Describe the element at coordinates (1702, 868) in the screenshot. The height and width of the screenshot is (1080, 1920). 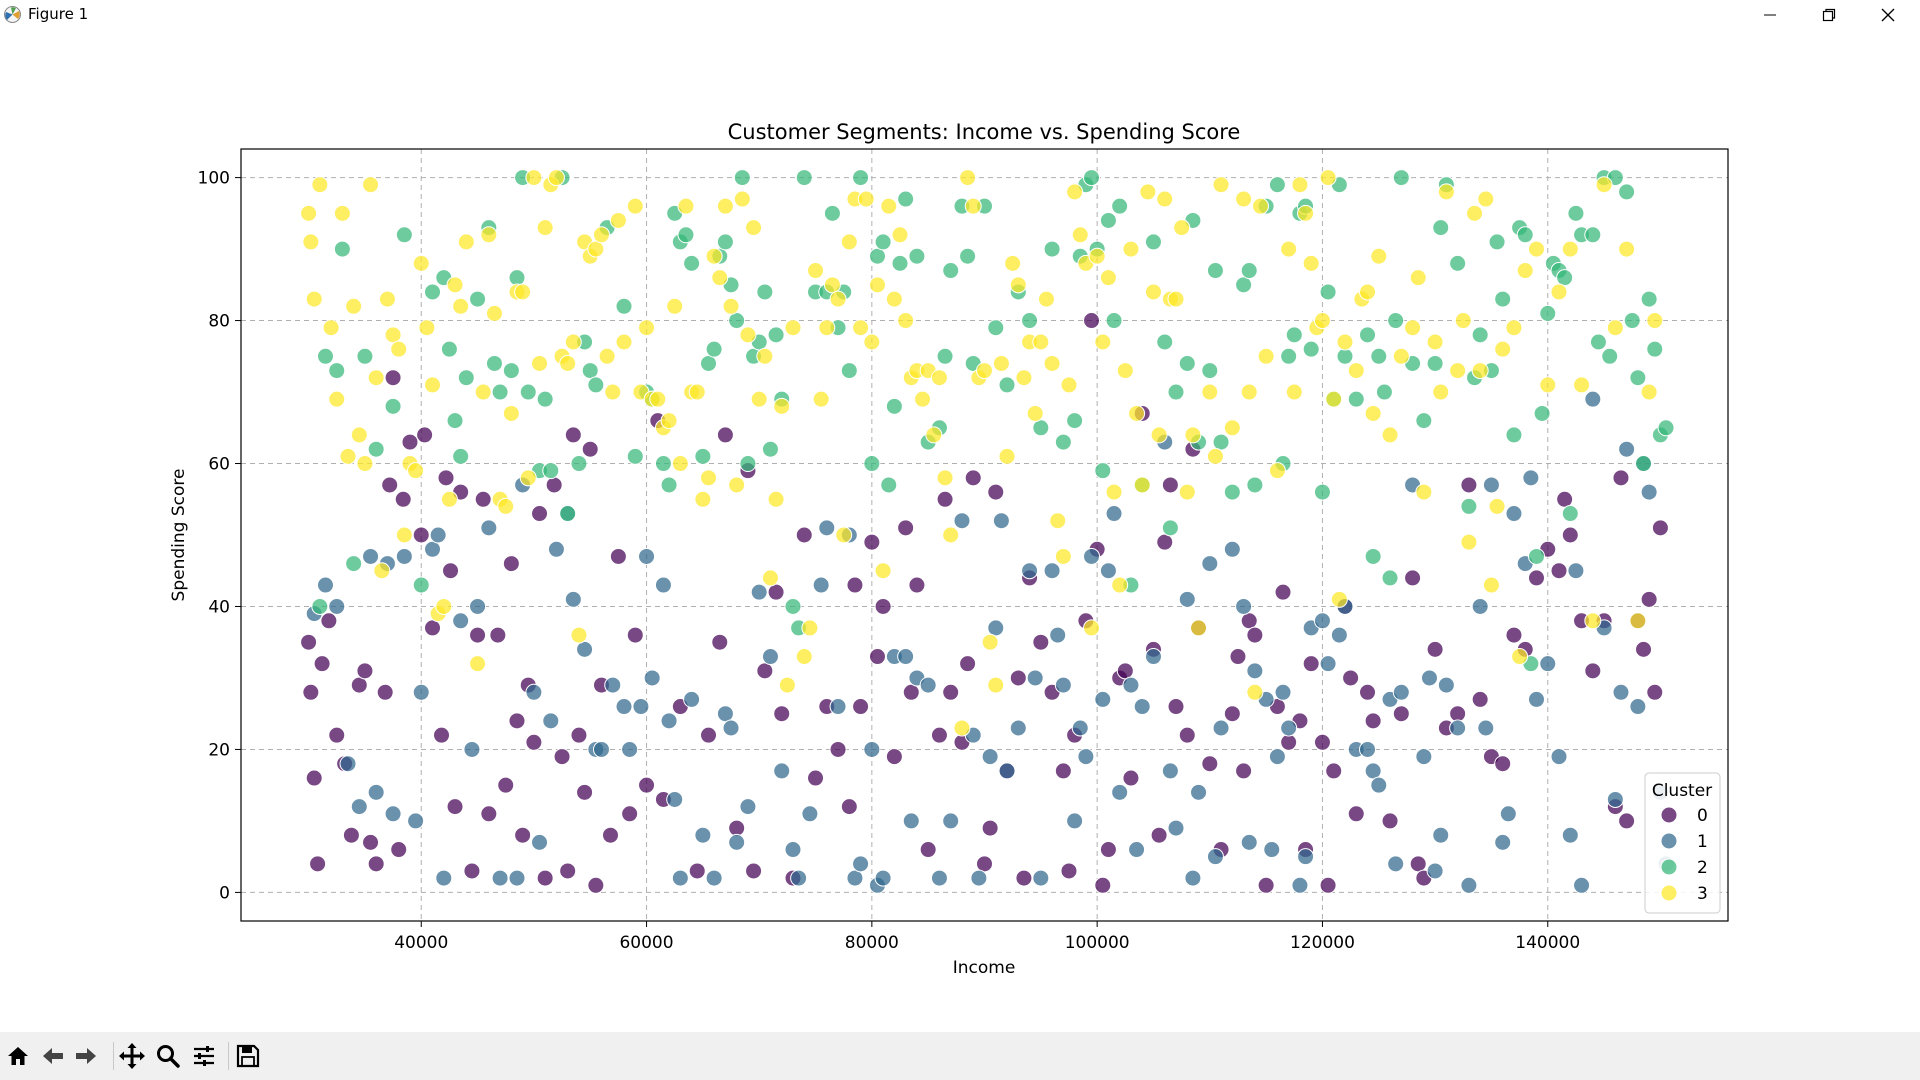
I see `legend-label: 2` at that location.